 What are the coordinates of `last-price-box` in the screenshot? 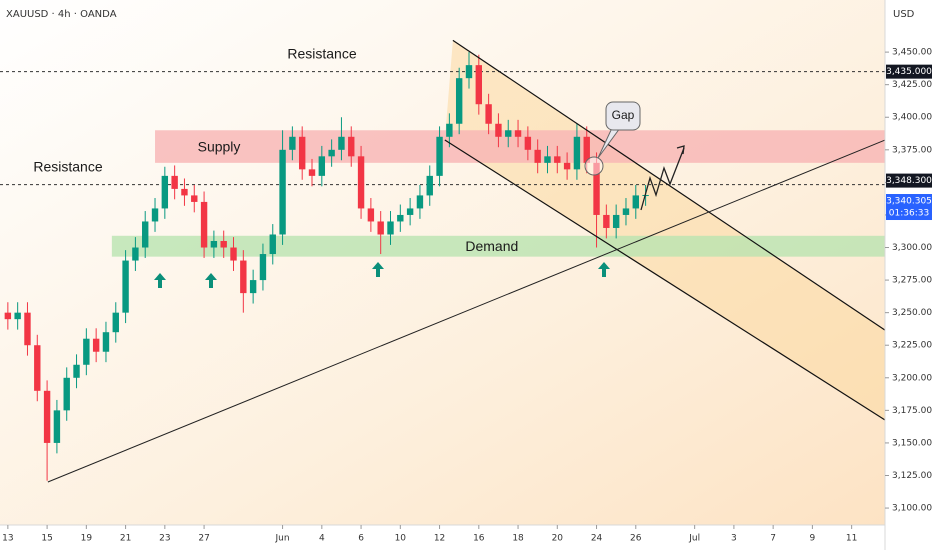 It's located at (909, 207).